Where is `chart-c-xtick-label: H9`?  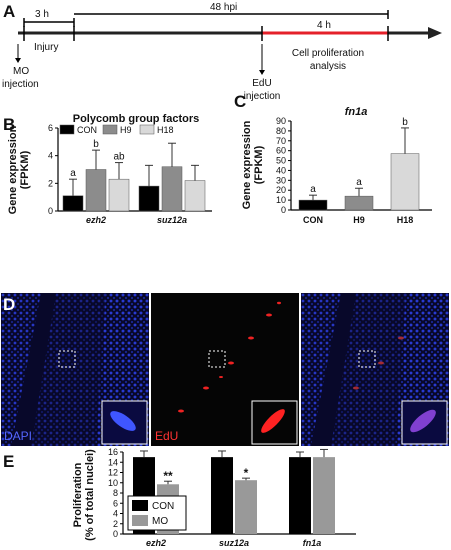
chart-c-xtick-label: H9 is located at coordinates (359, 220).